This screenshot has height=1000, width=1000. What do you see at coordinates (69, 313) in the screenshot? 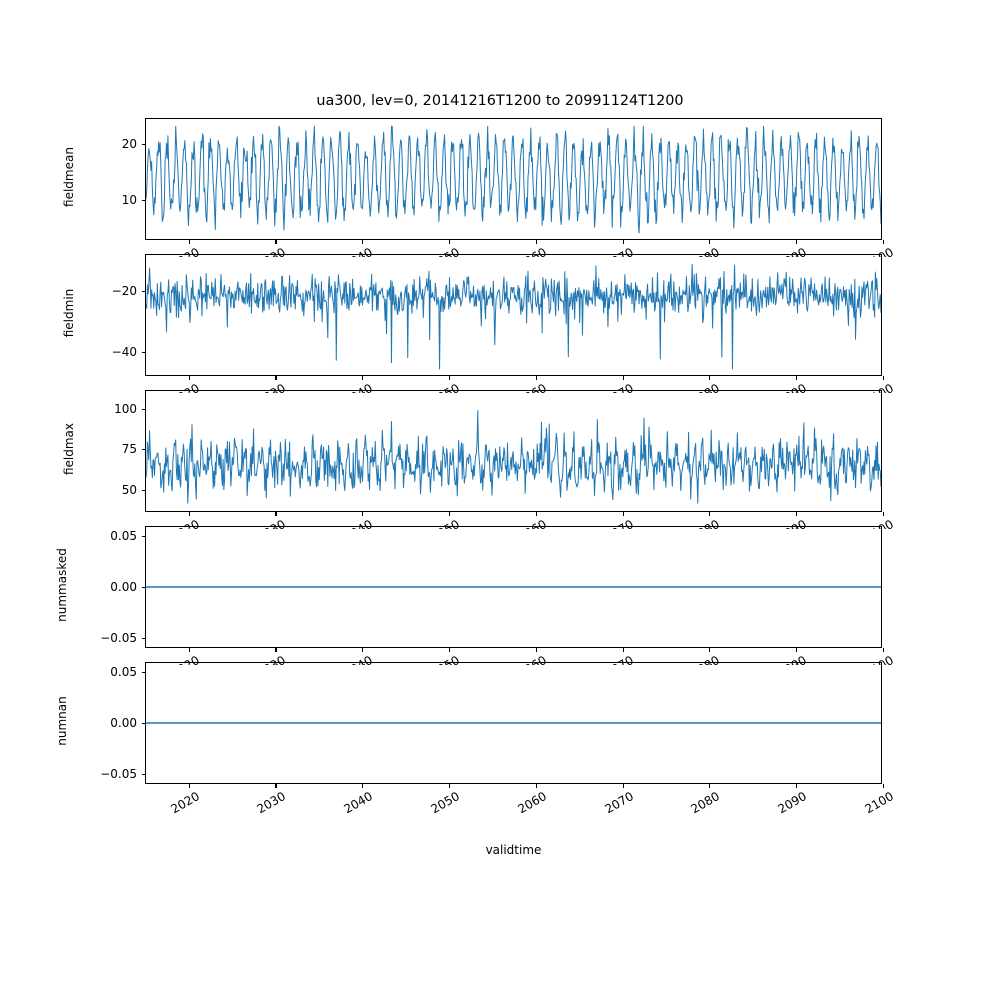
I see `y-axis-label-fieldmin: fieldmin` at bounding box center [69, 313].